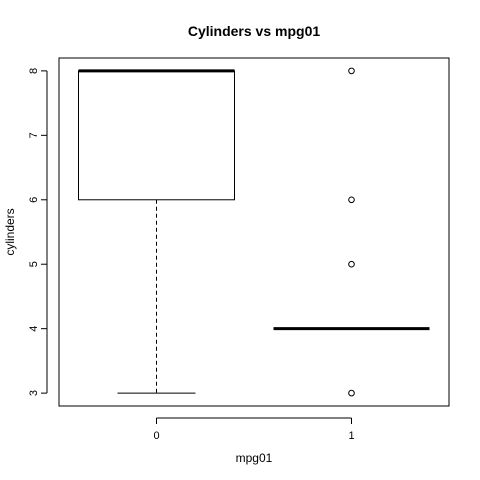 The width and height of the screenshot is (480, 480). What do you see at coordinates (34, 200) in the screenshot?
I see `y-tick-label: 6` at bounding box center [34, 200].